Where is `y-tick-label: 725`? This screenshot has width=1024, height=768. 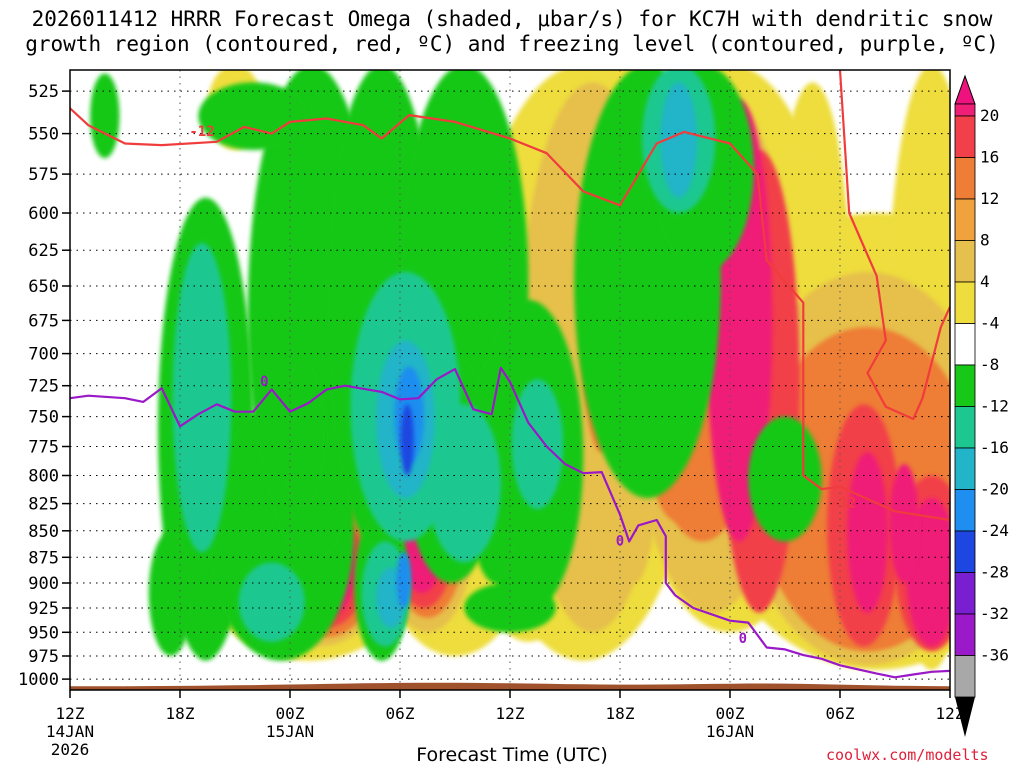 y-tick-label: 725 is located at coordinates (43, 387).